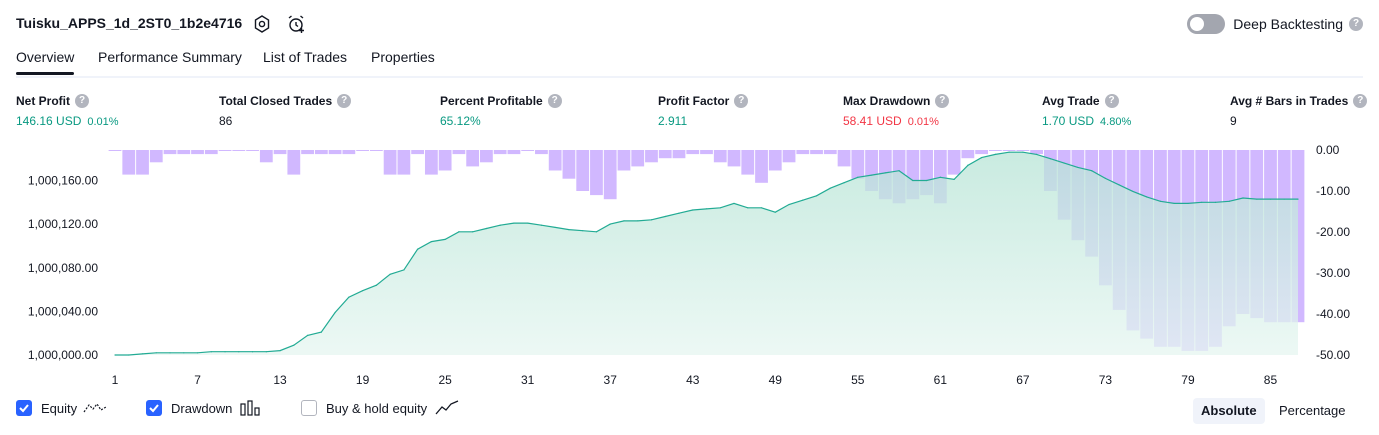 This screenshot has height=435, width=1379. I want to click on buy-hold-checkbox, so click(309, 408).